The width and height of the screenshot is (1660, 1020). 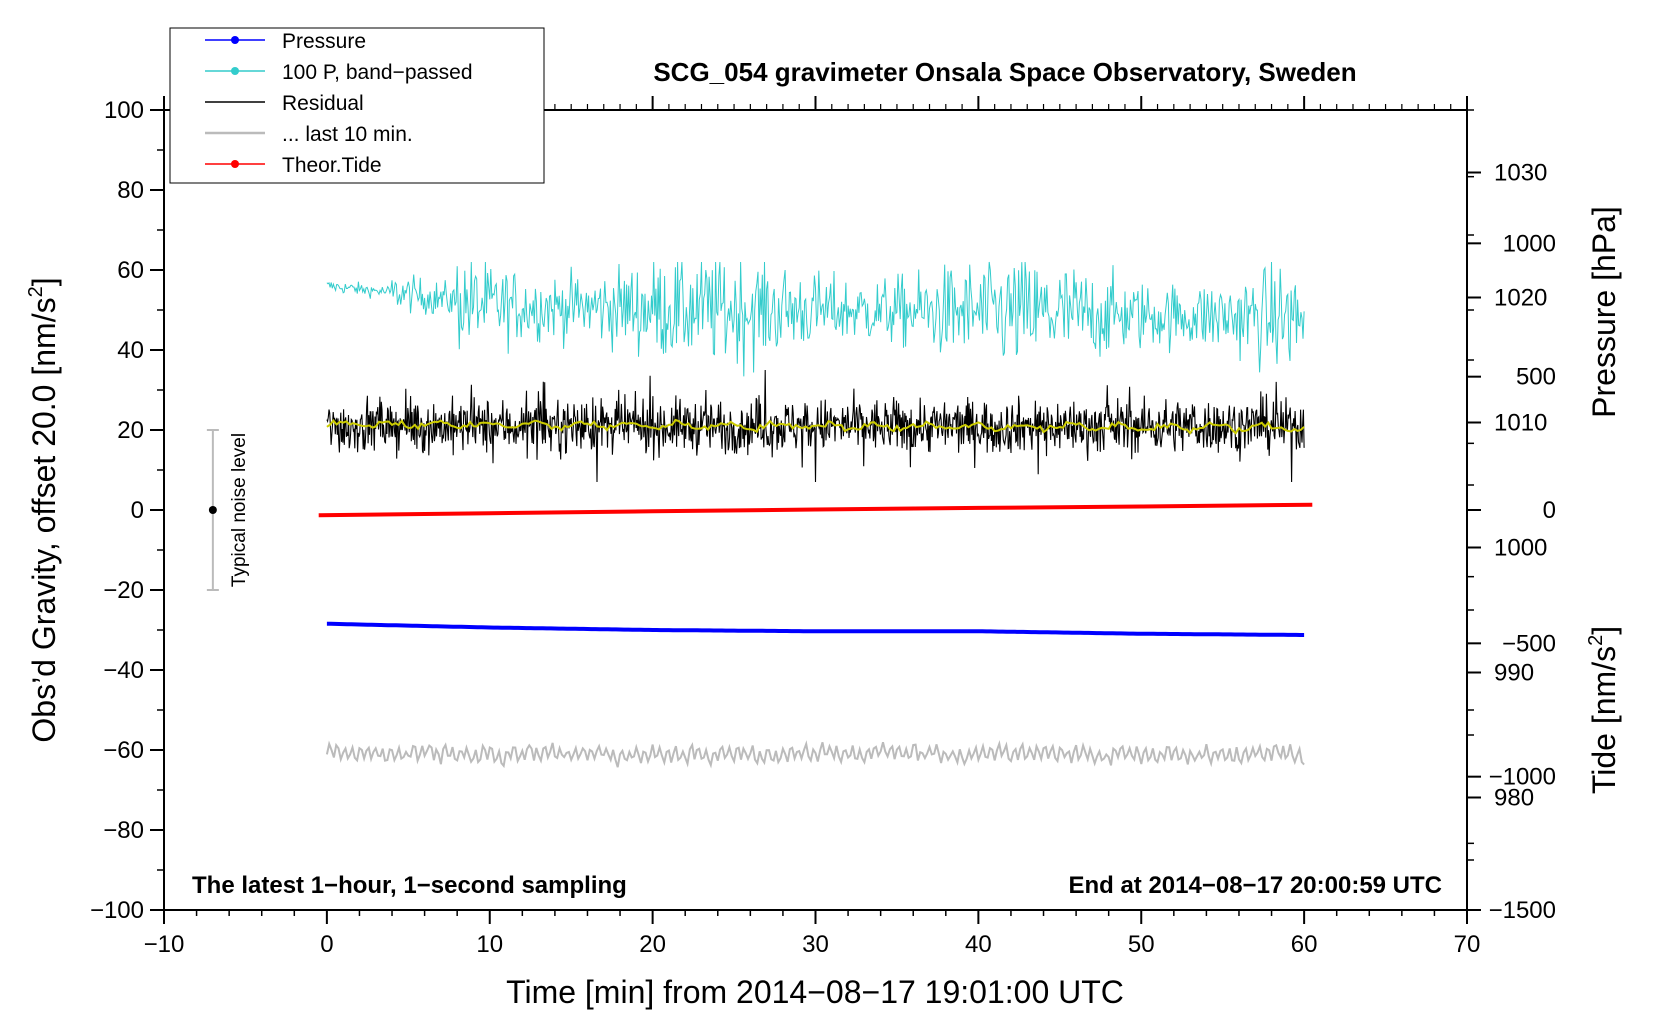 I want to click on tide-axis-ticks: −1500 −1000 −500 0 500 1000, so click(x=1511, y=549).